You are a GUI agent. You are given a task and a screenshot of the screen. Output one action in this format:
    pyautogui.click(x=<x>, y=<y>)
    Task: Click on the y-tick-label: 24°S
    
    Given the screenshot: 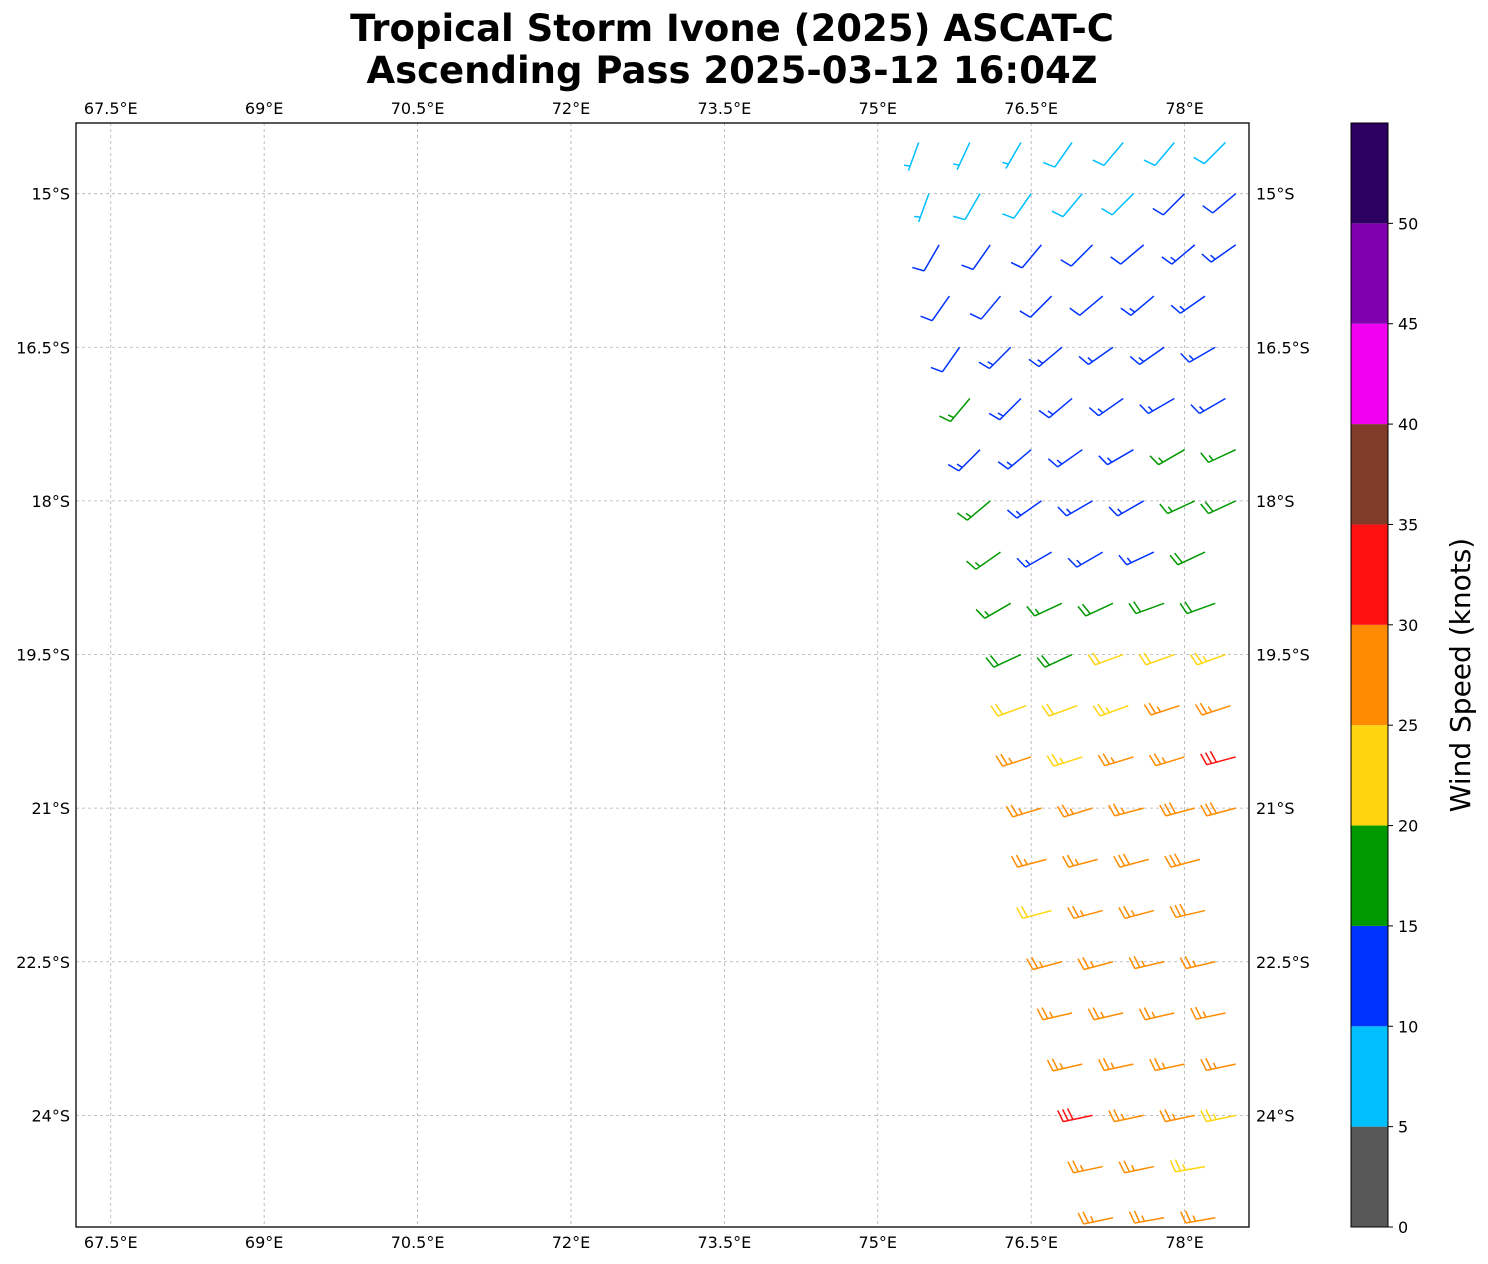 What is the action you would take?
    pyautogui.click(x=50, y=1115)
    